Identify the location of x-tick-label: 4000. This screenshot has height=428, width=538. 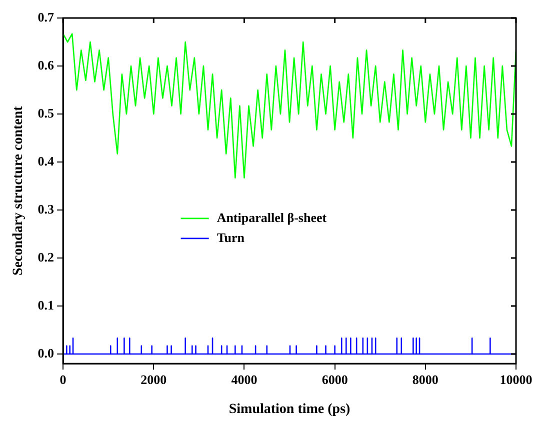
(244, 379).